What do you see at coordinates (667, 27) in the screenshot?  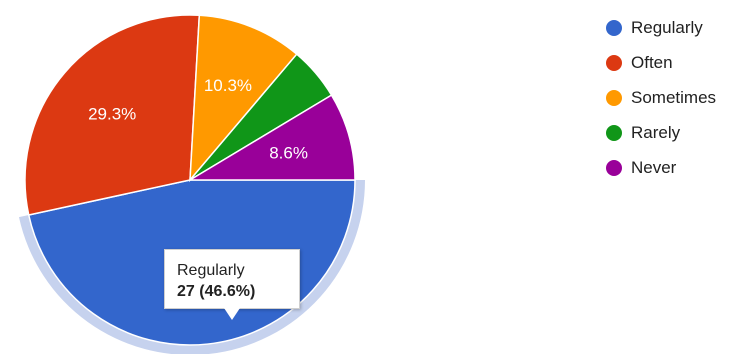 I see `legend-label: Regularly` at bounding box center [667, 27].